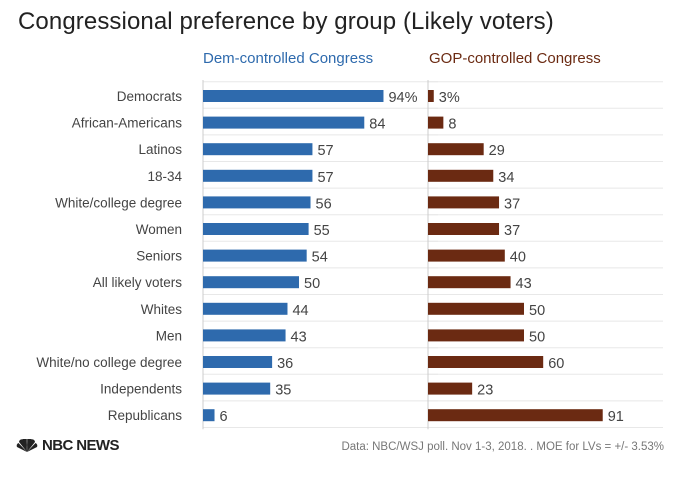  I want to click on data-label: 8, so click(452, 125).